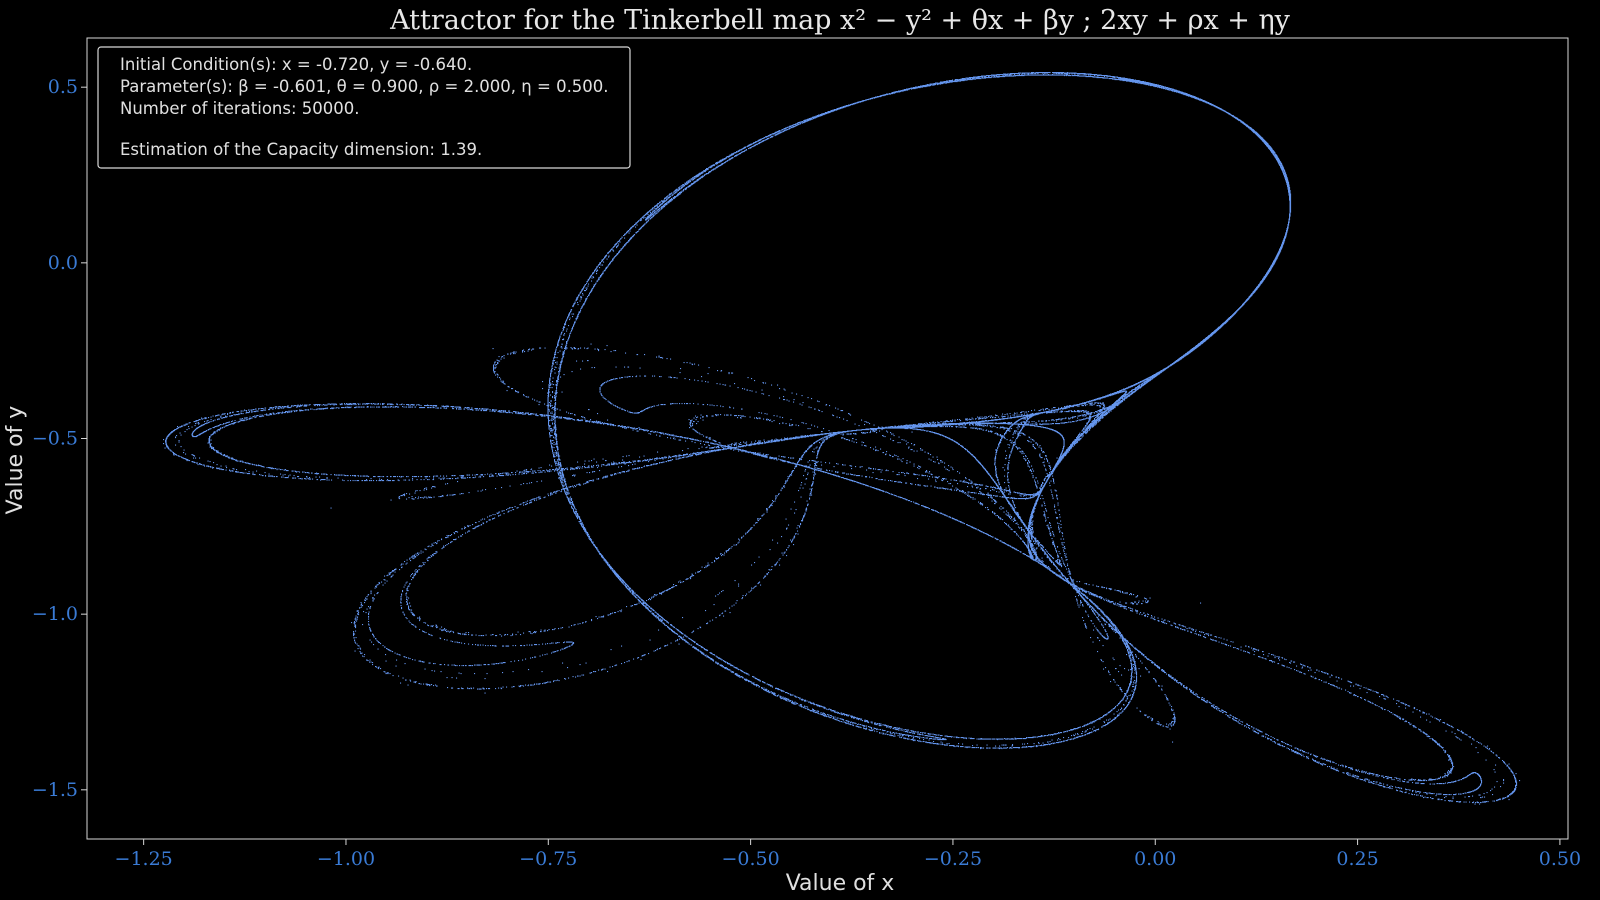 This screenshot has width=1600, height=900. I want to click on y-axis: 0.5 0.0 −0.5 −1.0 −1.5, so click(59, 438).